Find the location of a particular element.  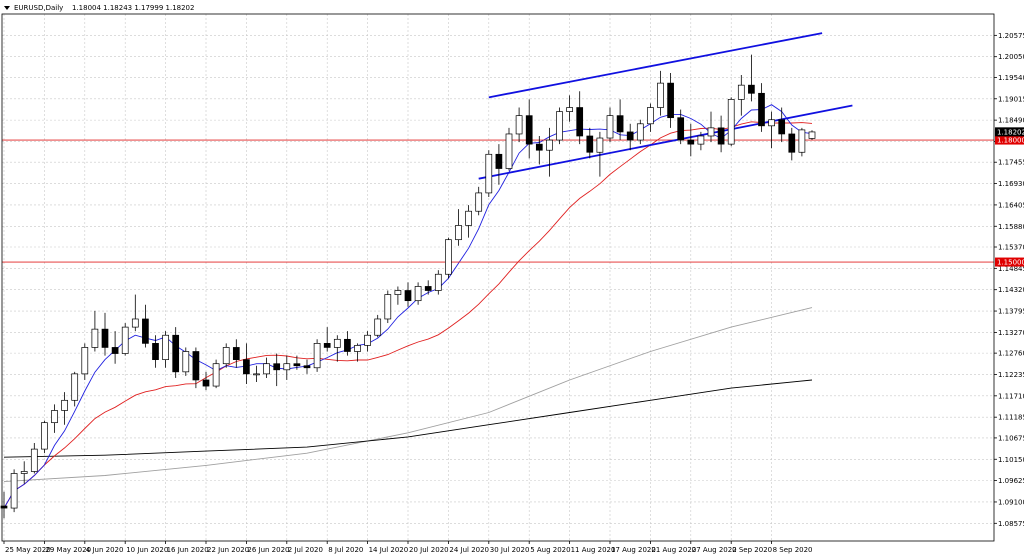

channel-lines-layer is located at coordinates (665, 106).